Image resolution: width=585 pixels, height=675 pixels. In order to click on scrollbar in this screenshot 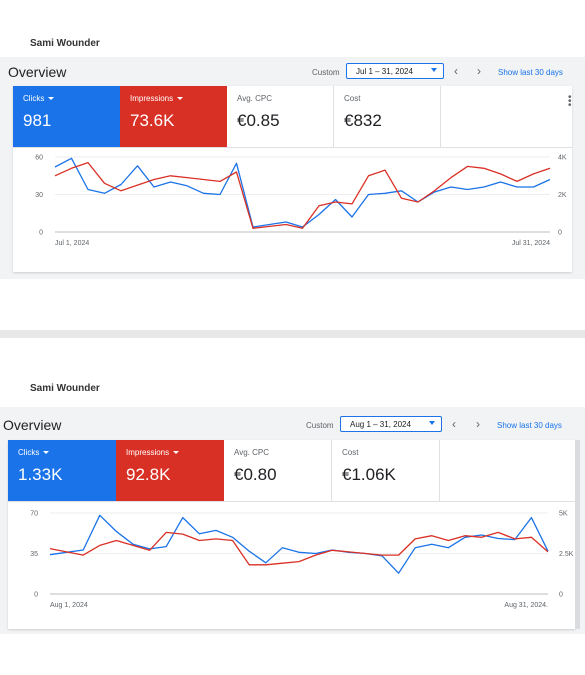, I will do `click(577, 534)`.